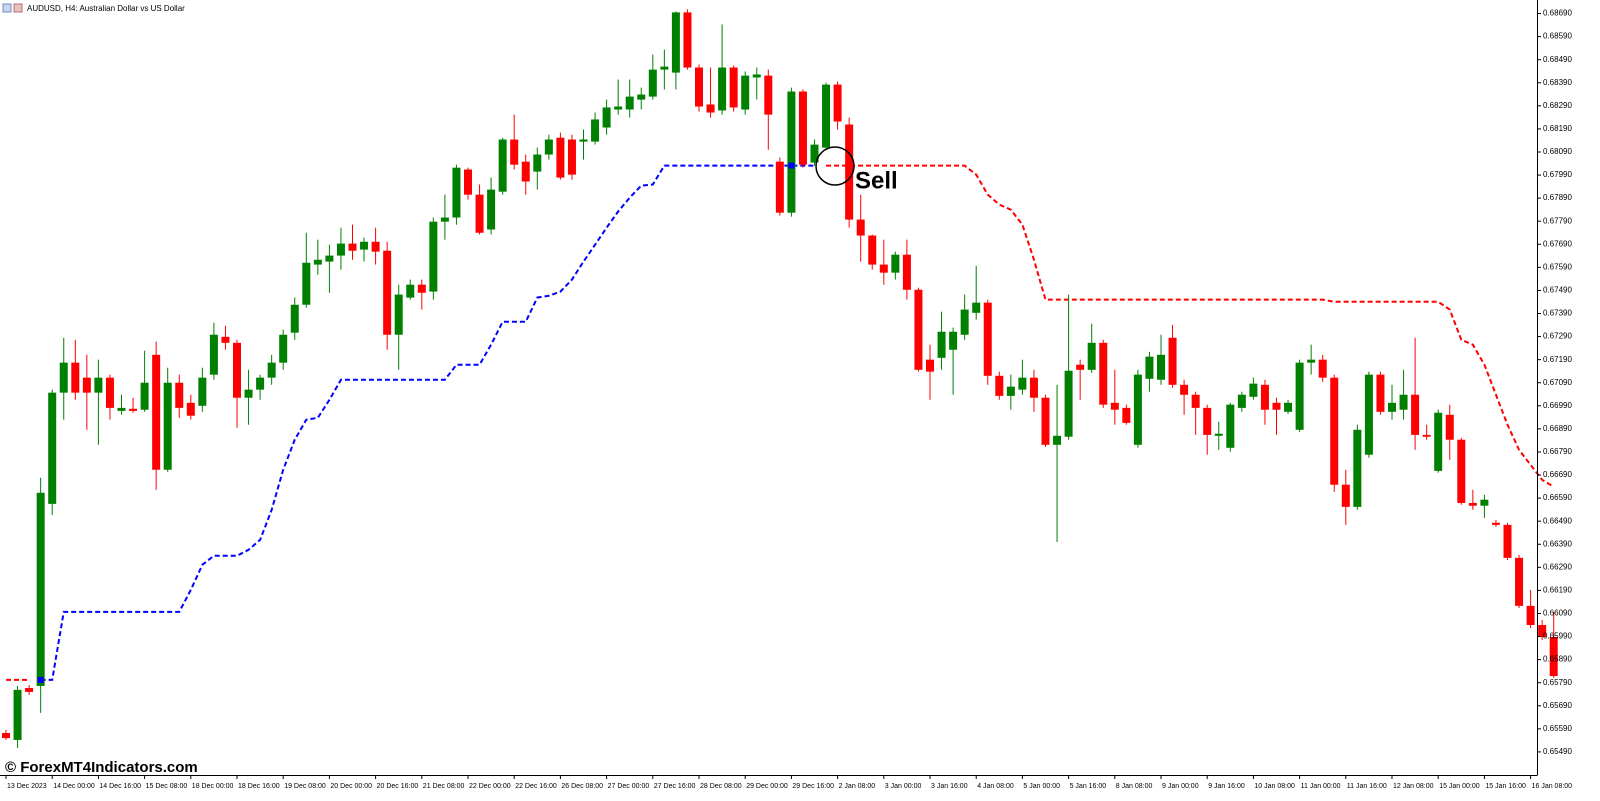 The height and width of the screenshot is (801, 1600). Describe the element at coordinates (1557, 613) in the screenshot. I see `y-tick-label: 0.66090` at that location.